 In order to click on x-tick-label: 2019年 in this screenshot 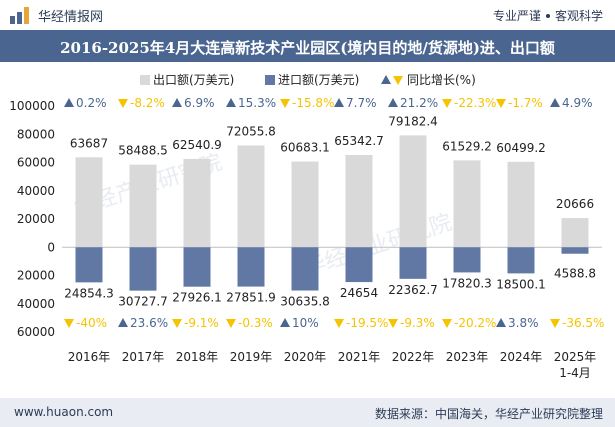, I will do `click(251, 357)`.